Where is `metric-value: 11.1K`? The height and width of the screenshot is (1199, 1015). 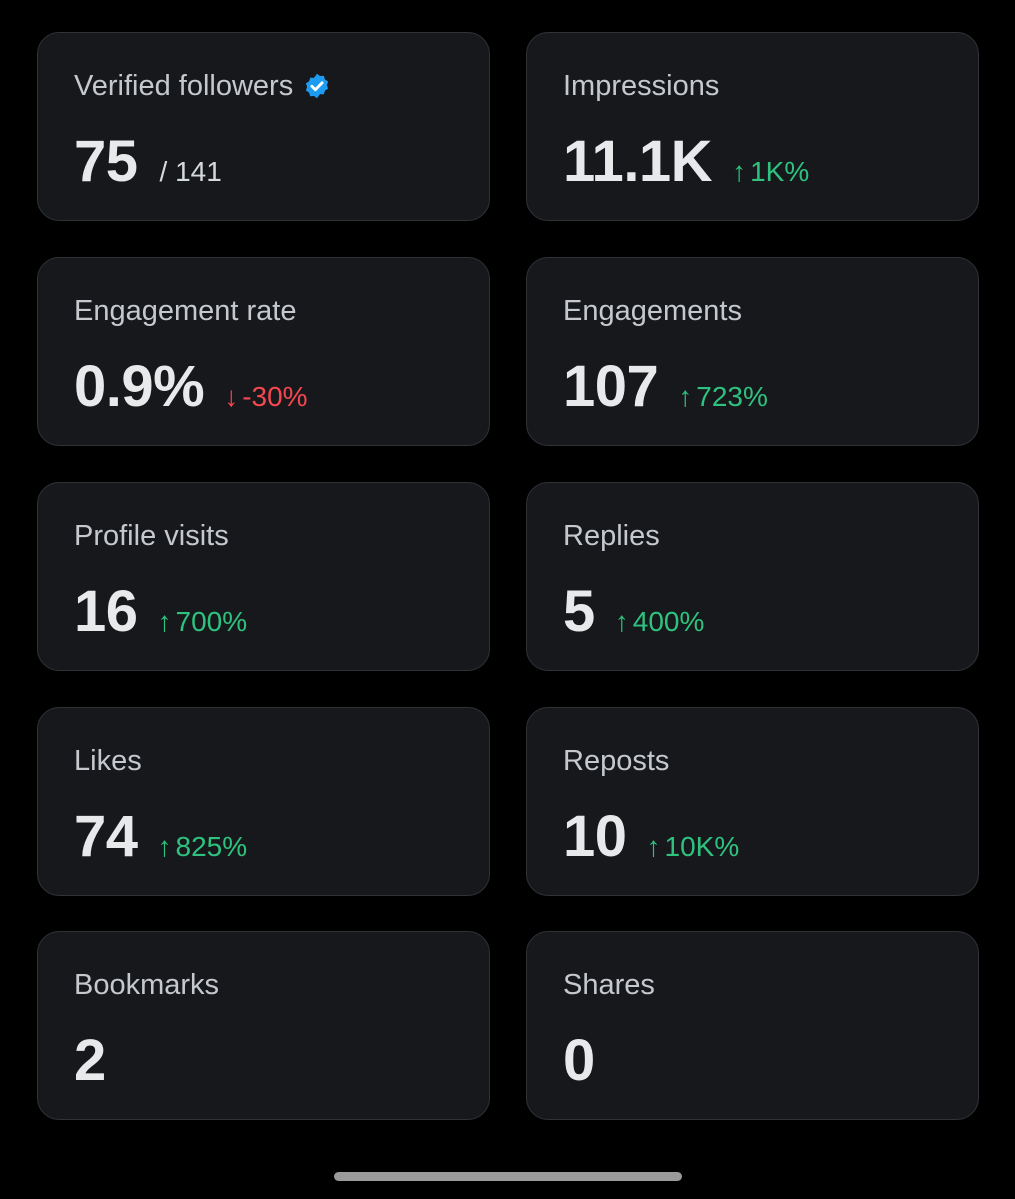
metric-value: 11.1K is located at coordinates (638, 161).